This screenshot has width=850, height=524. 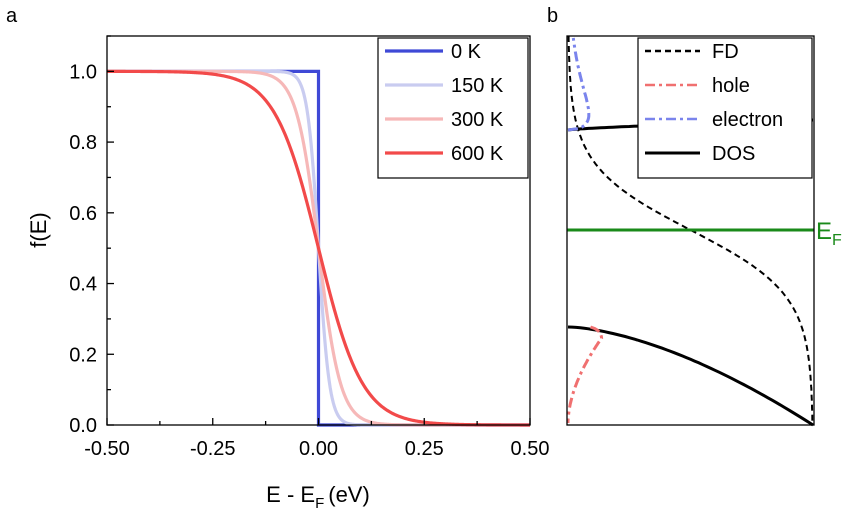 What do you see at coordinates (91, 236) in the screenshot?
I see `panel-a-y-ticks: 0.0 0.2 0.4 0.6 0.8 1.0` at bounding box center [91, 236].